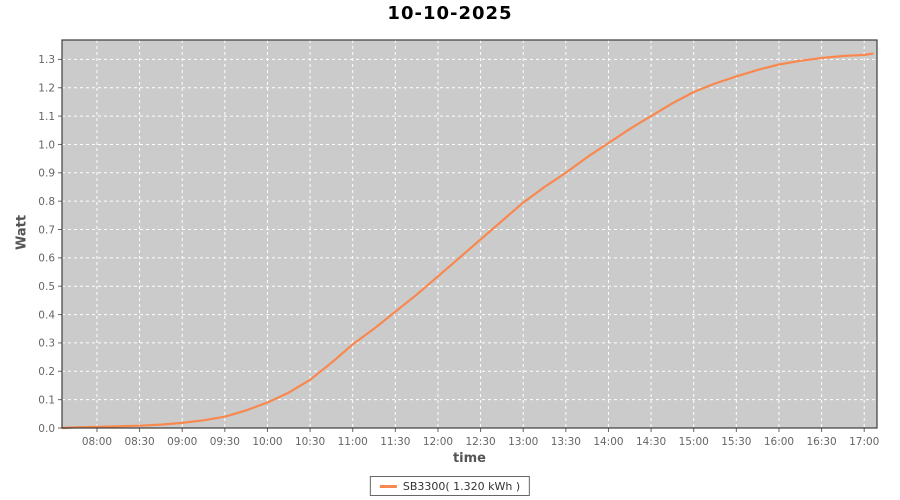 The width and height of the screenshot is (900, 500). Describe the element at coordinates (46, 287) in the screenshot. I see `y-tick-label: 0.5` at that location.